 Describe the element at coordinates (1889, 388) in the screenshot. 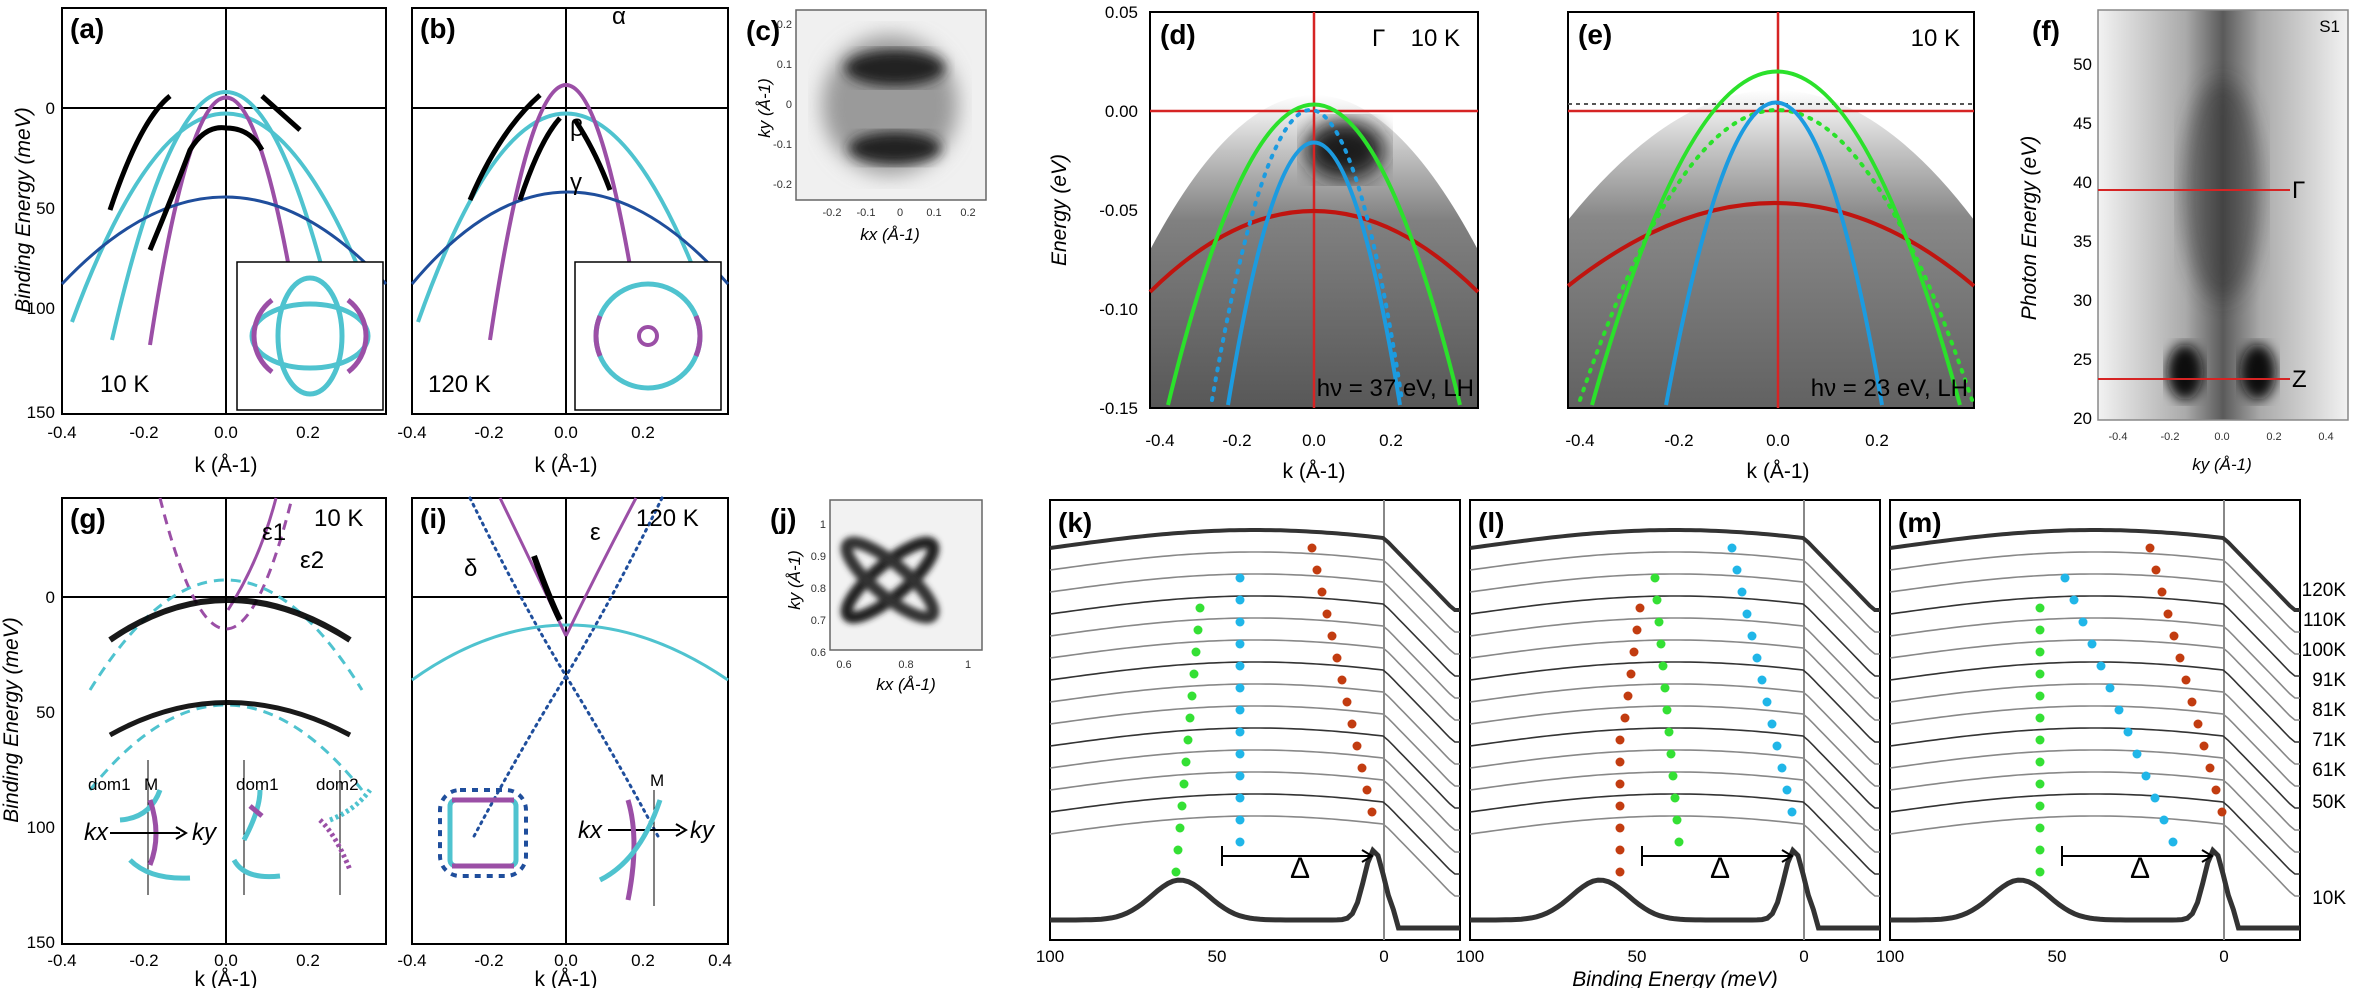

I see `panel-e-photon: hν = 23 eV, LH` at that location.